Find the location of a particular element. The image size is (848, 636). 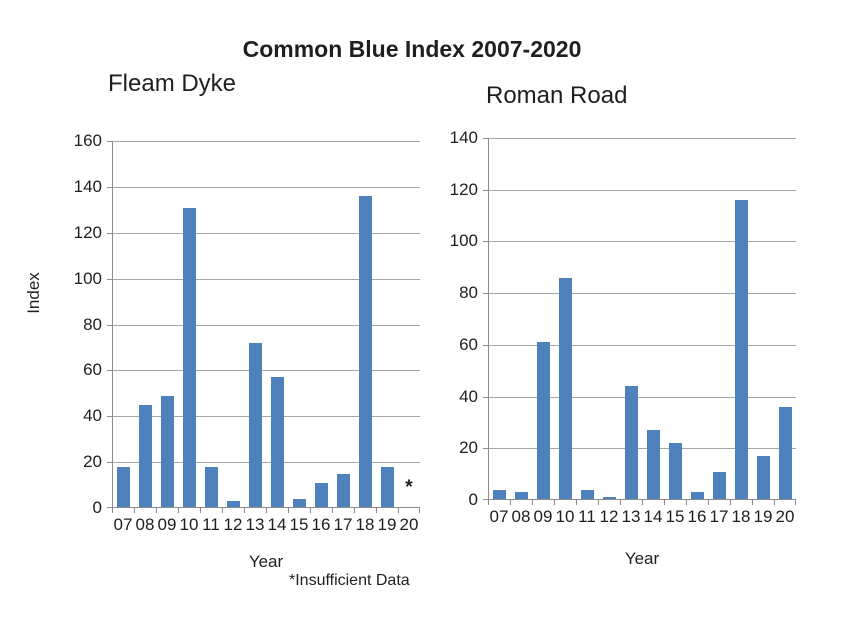

x-tick-label: 15 is located at coordinates (675, 516).